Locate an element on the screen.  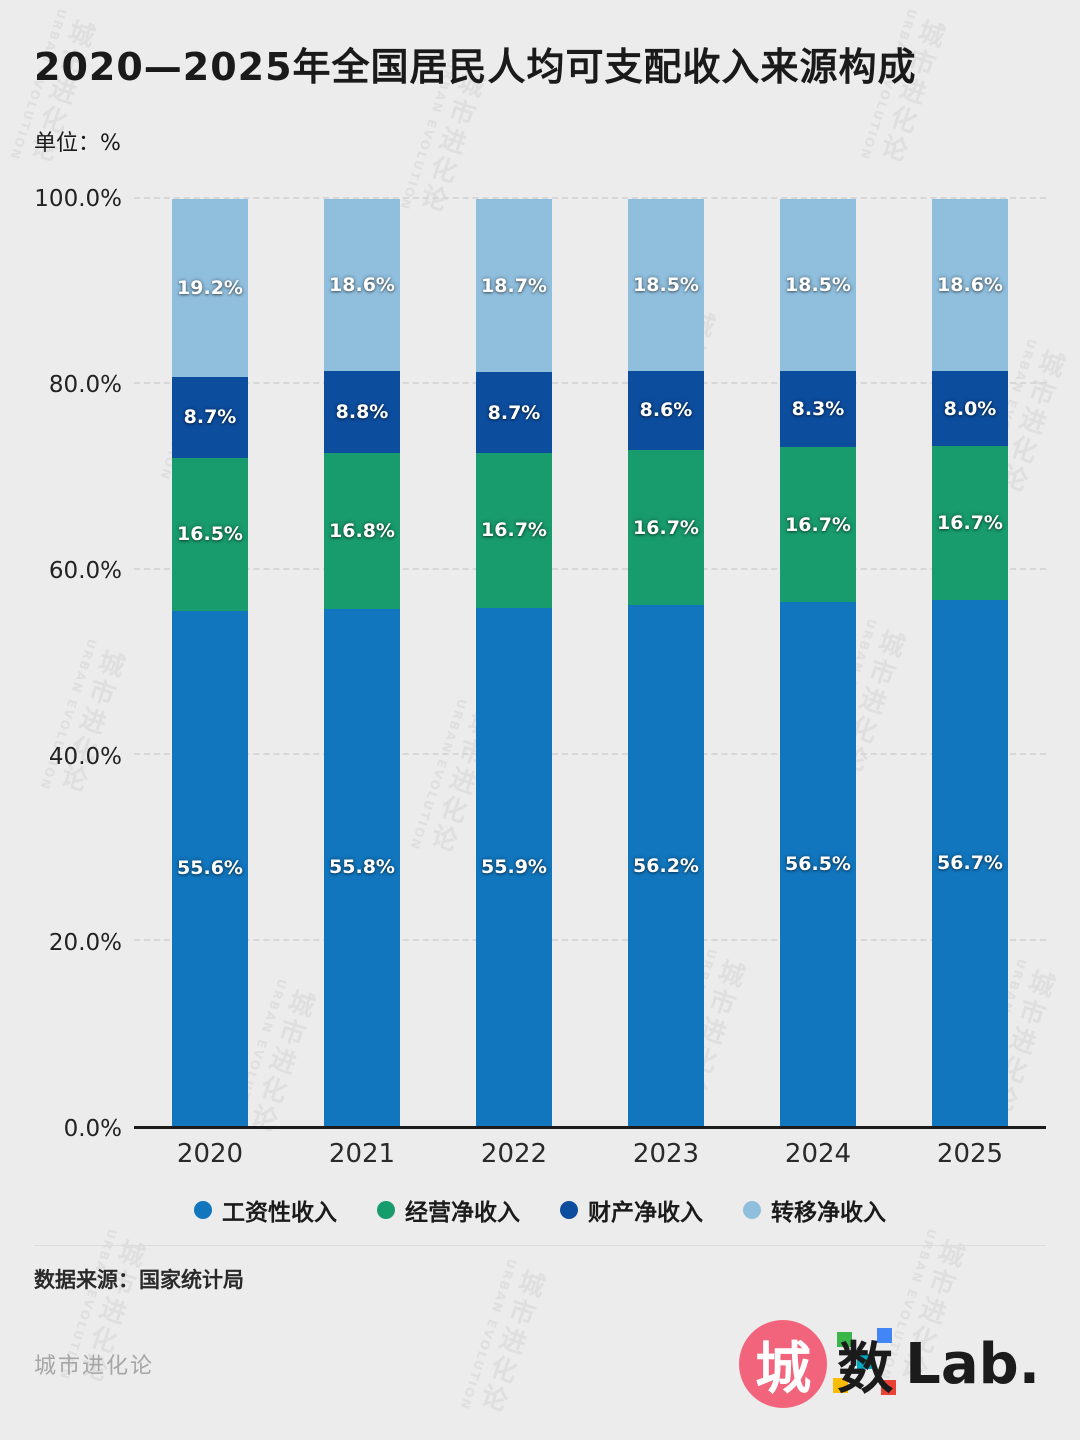
logo-shu-block: 数 is located at coordinates (865, 1364).